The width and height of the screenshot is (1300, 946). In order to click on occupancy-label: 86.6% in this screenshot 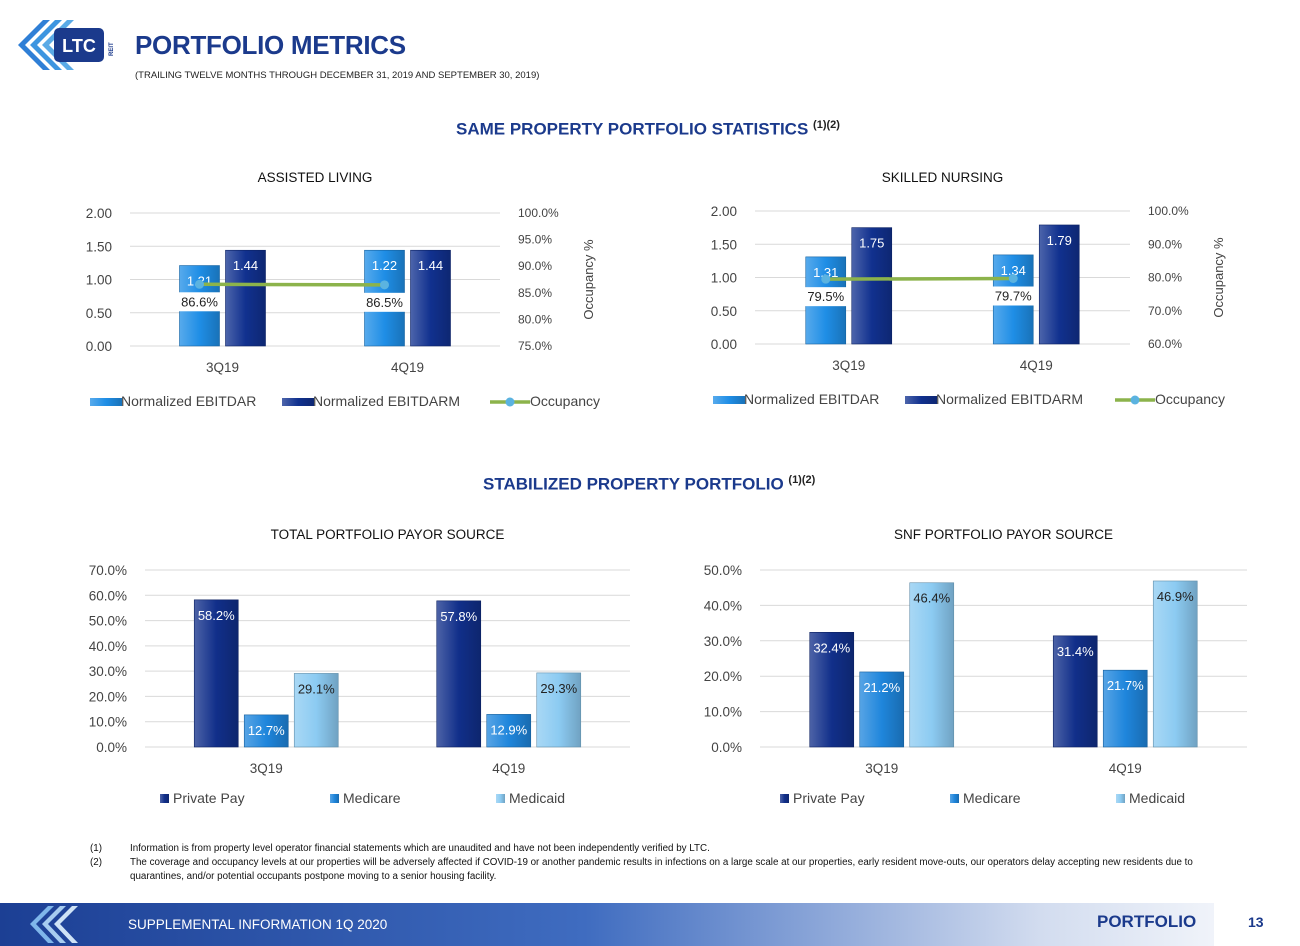, I will do `click(199, 301)`.